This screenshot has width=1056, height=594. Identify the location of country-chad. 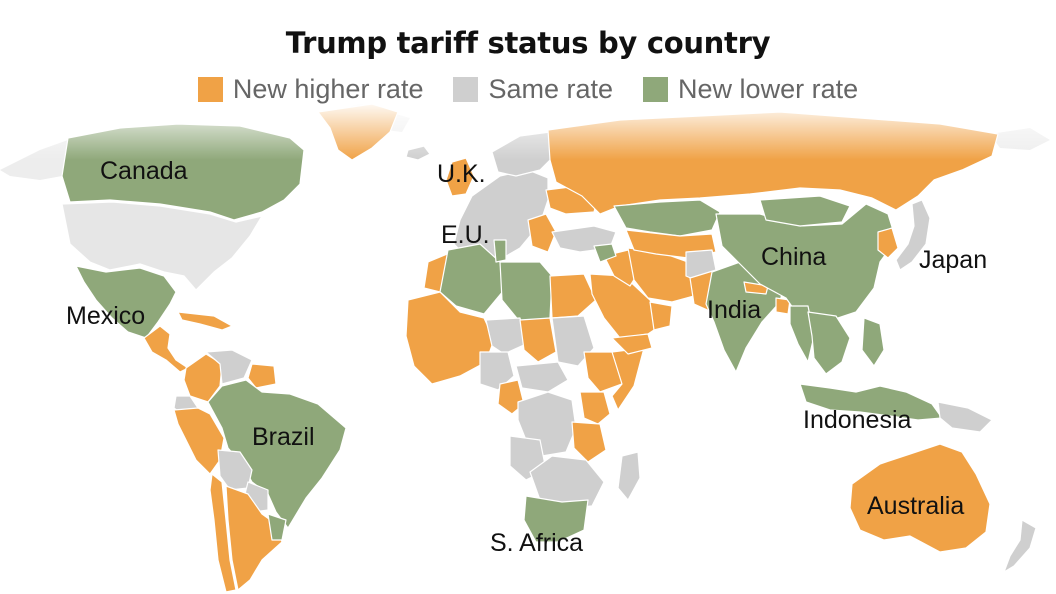
(538, 340).